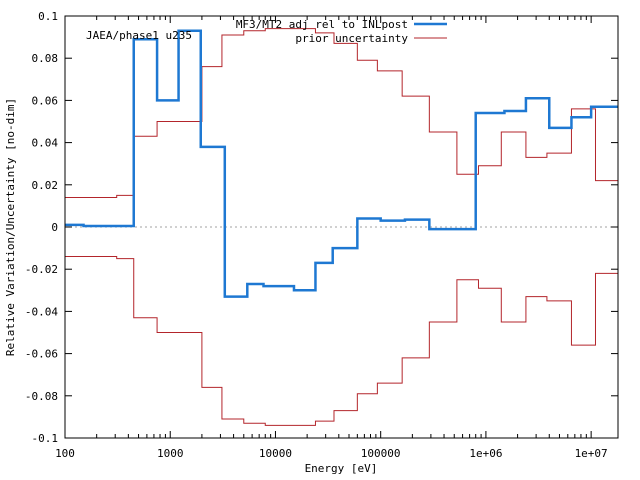 This screenshot has width=640, height=480. I want to click on y-tick-label-8: -0.06, so click(41, 354).